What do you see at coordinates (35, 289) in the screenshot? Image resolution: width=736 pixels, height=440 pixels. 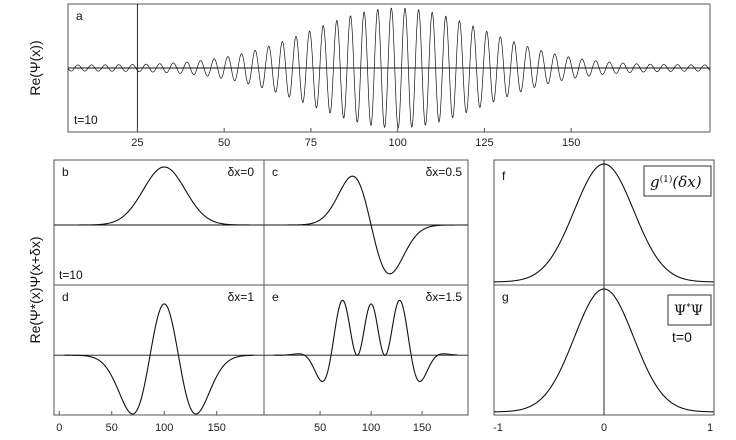 I see `left-ylabel: Re(Ψ*(x)Ψ(x+δx)` at bounding box center [35, 289].